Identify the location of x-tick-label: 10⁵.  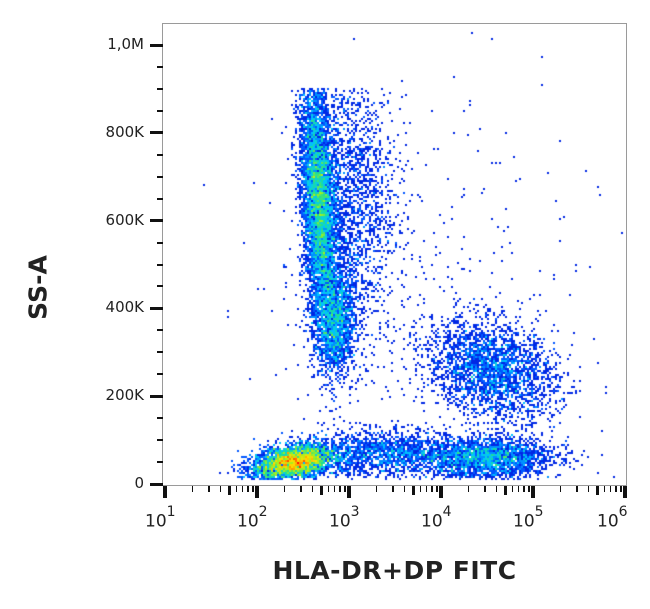
(528, 518).